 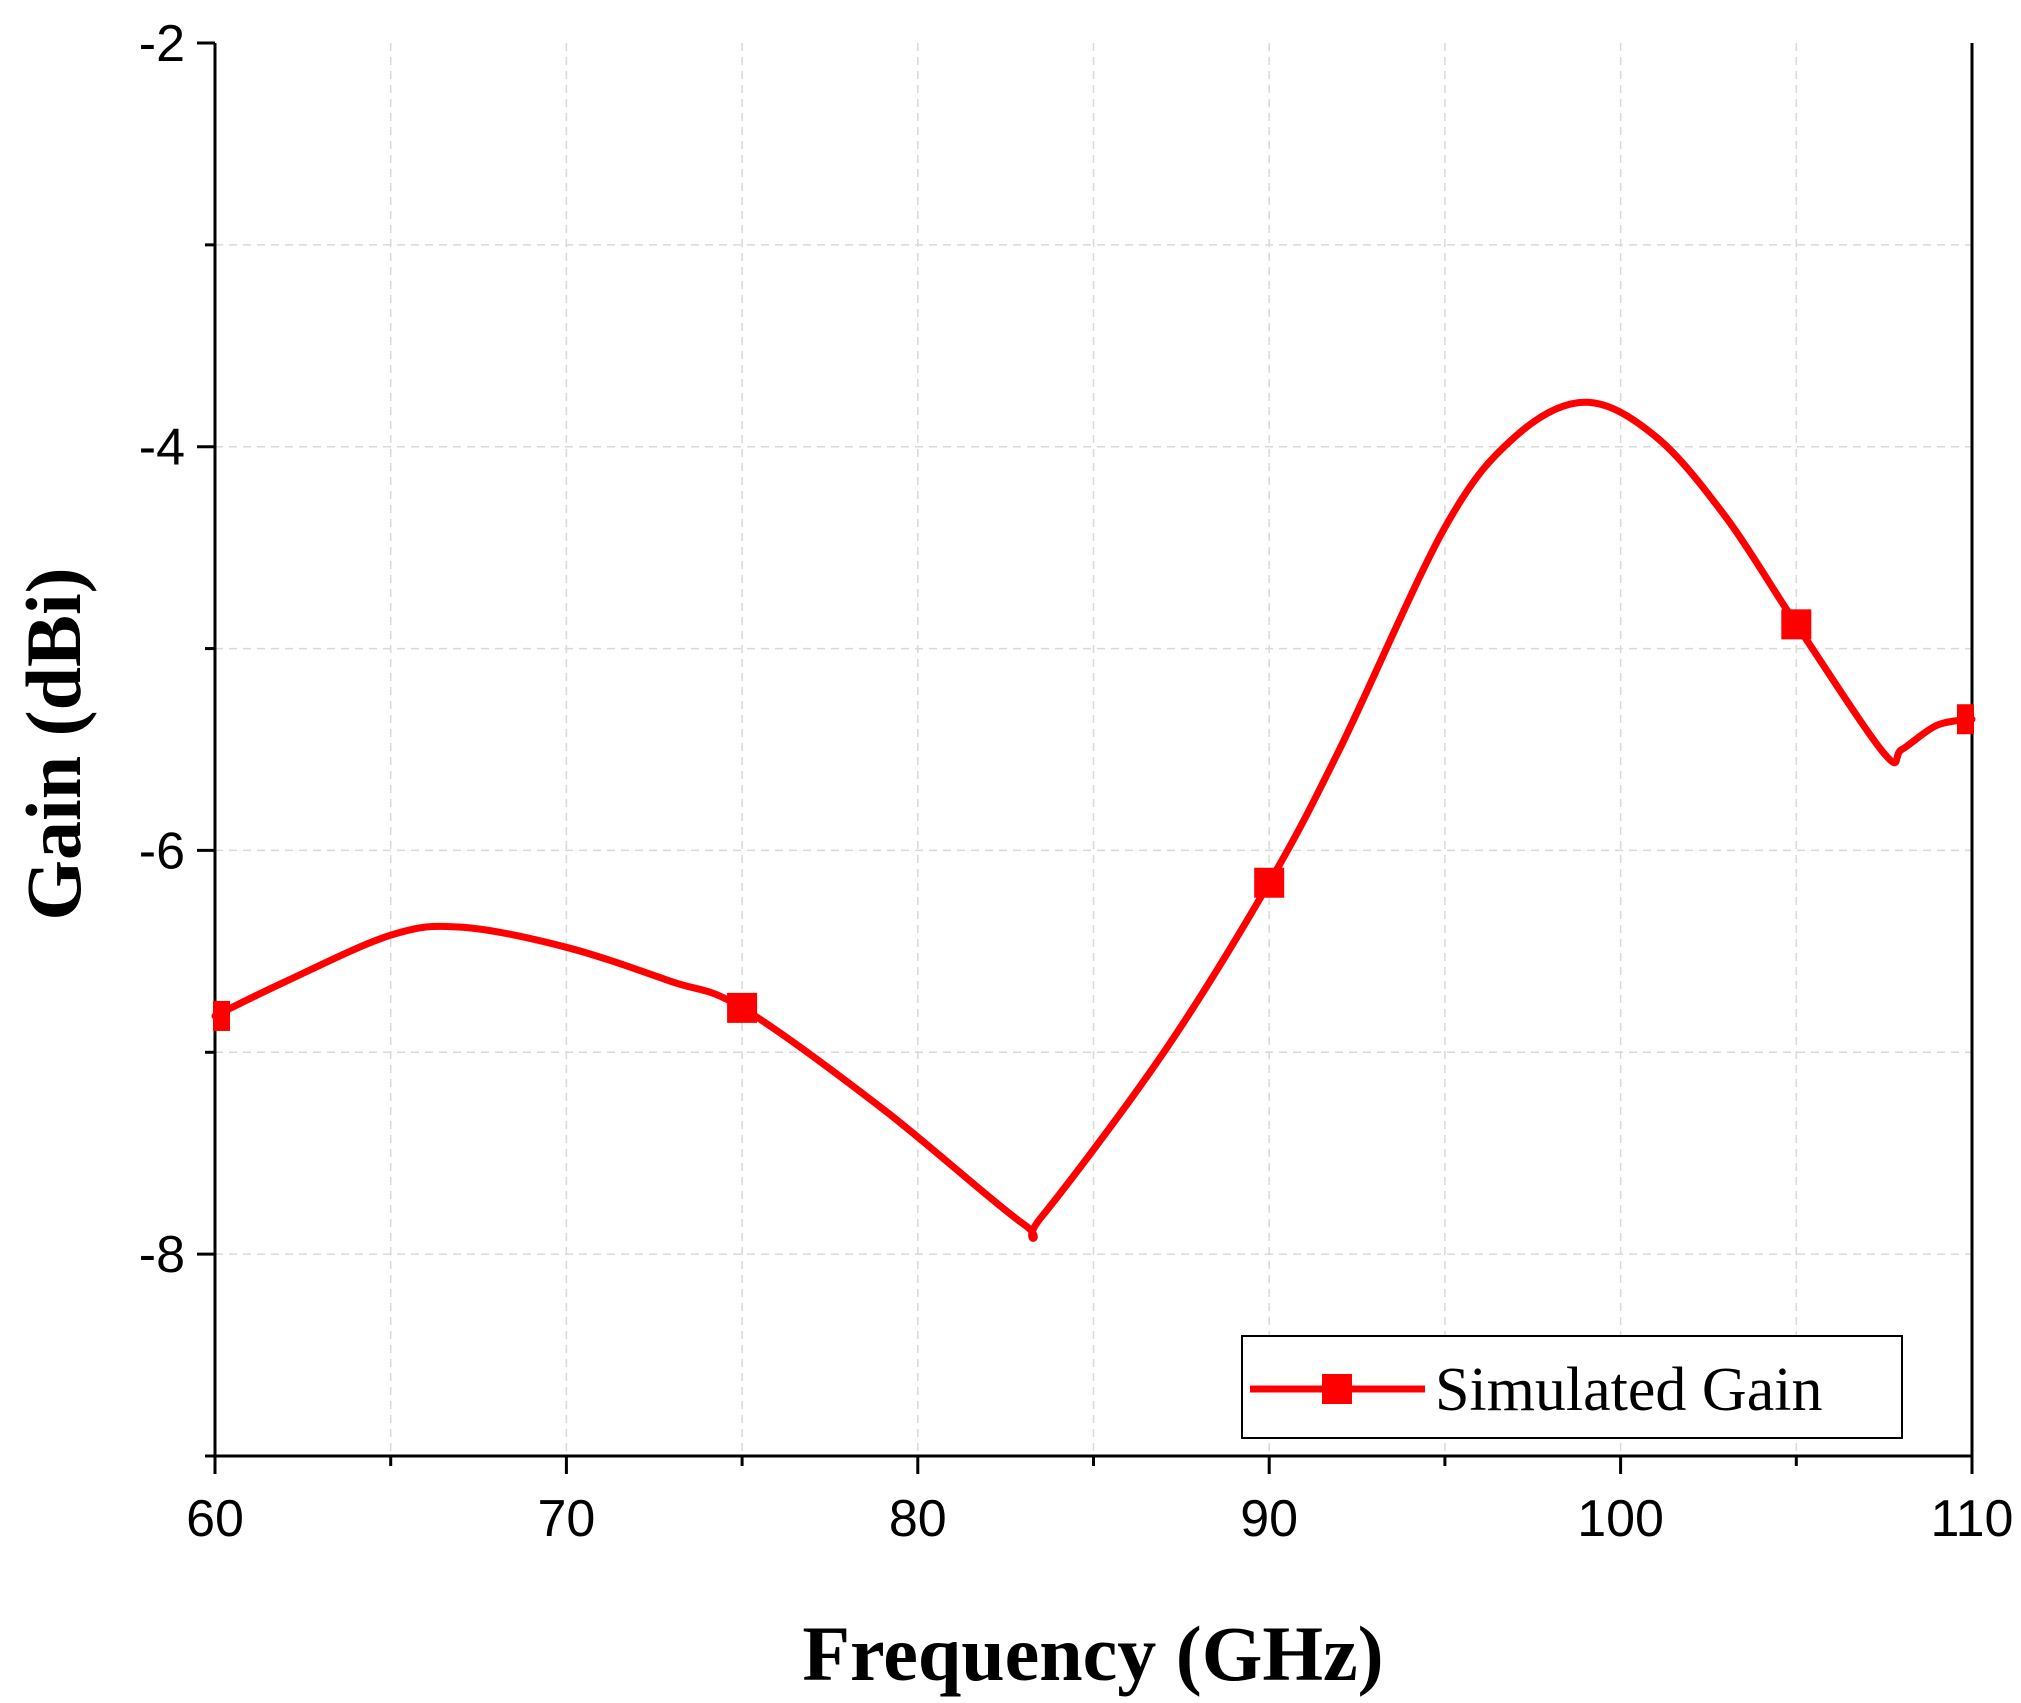 I want to click on legend-marker, so click(x=1337, y=1389).